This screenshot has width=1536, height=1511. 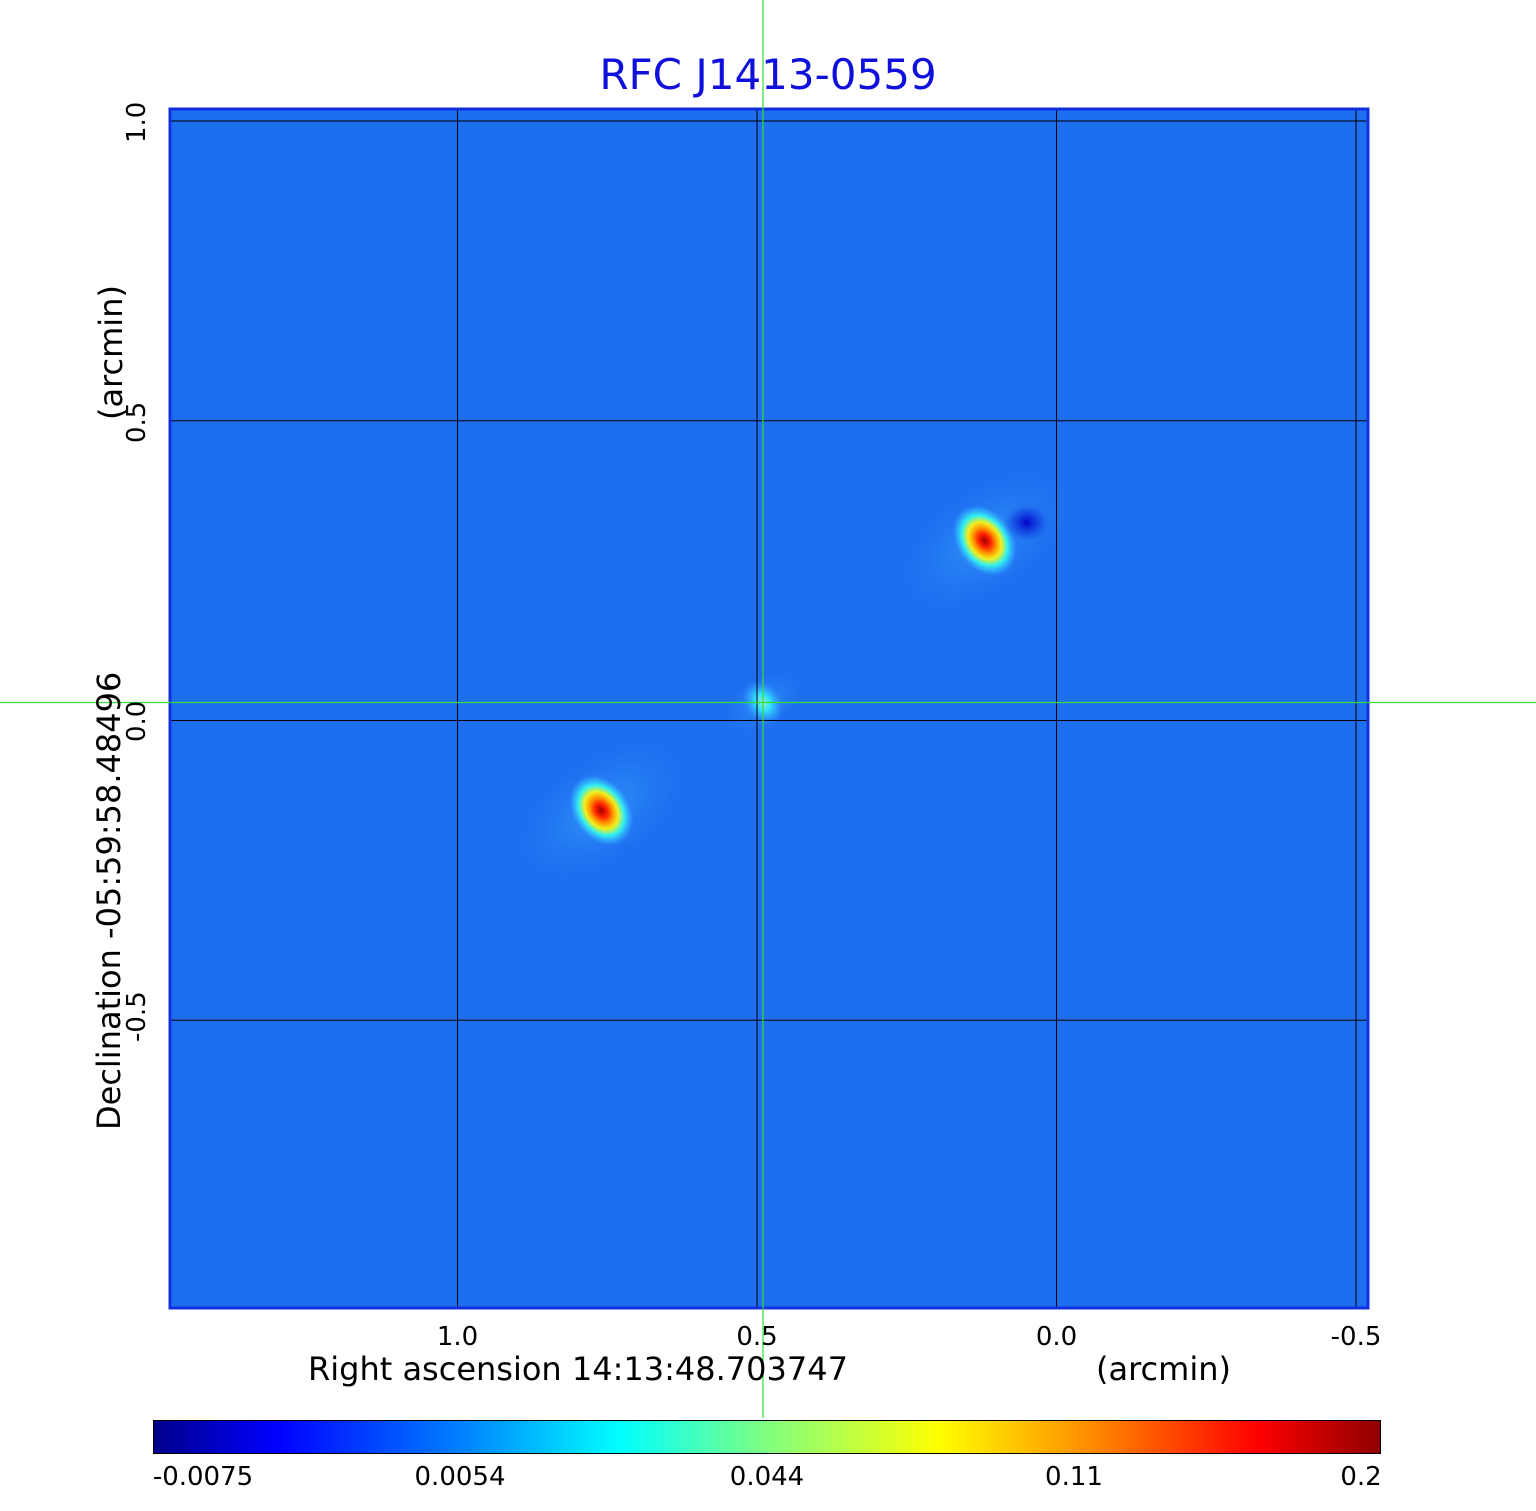 I want to click on y-tick-label: 0.0, so click(x=137, y=722).